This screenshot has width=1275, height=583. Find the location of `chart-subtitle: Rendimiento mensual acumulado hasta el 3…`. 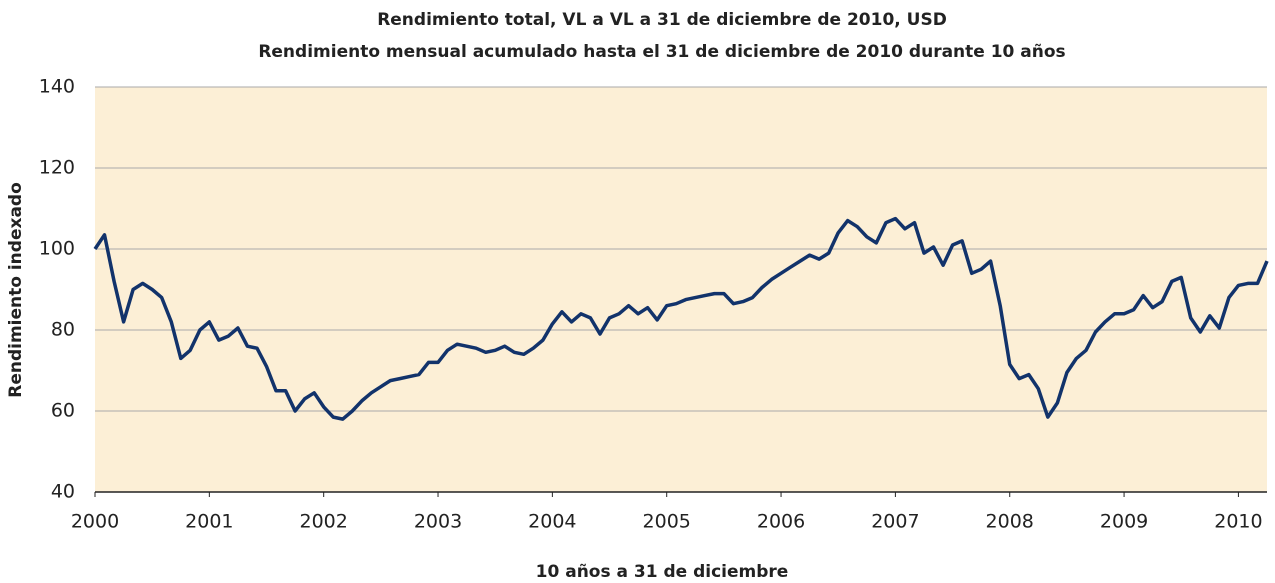

chart-subtitle: Rendimiento mensual acumulado hasta el 3… is located at coordinates (661, 52).